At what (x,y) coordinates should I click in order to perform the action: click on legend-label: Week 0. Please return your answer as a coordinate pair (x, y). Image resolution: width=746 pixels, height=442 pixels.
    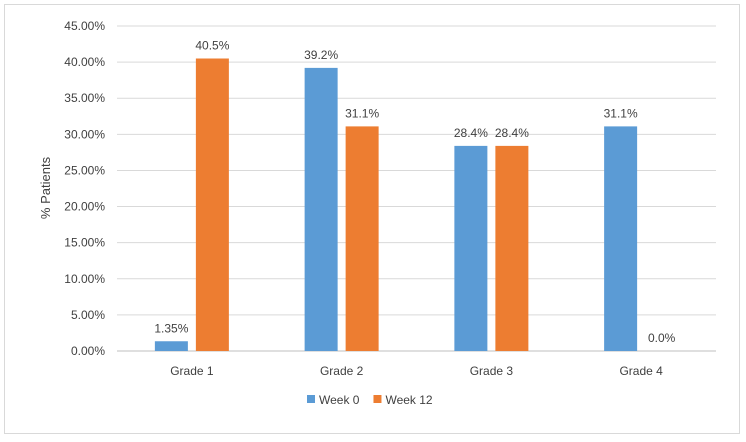
    Looking at the image, I should click on (339, 400).